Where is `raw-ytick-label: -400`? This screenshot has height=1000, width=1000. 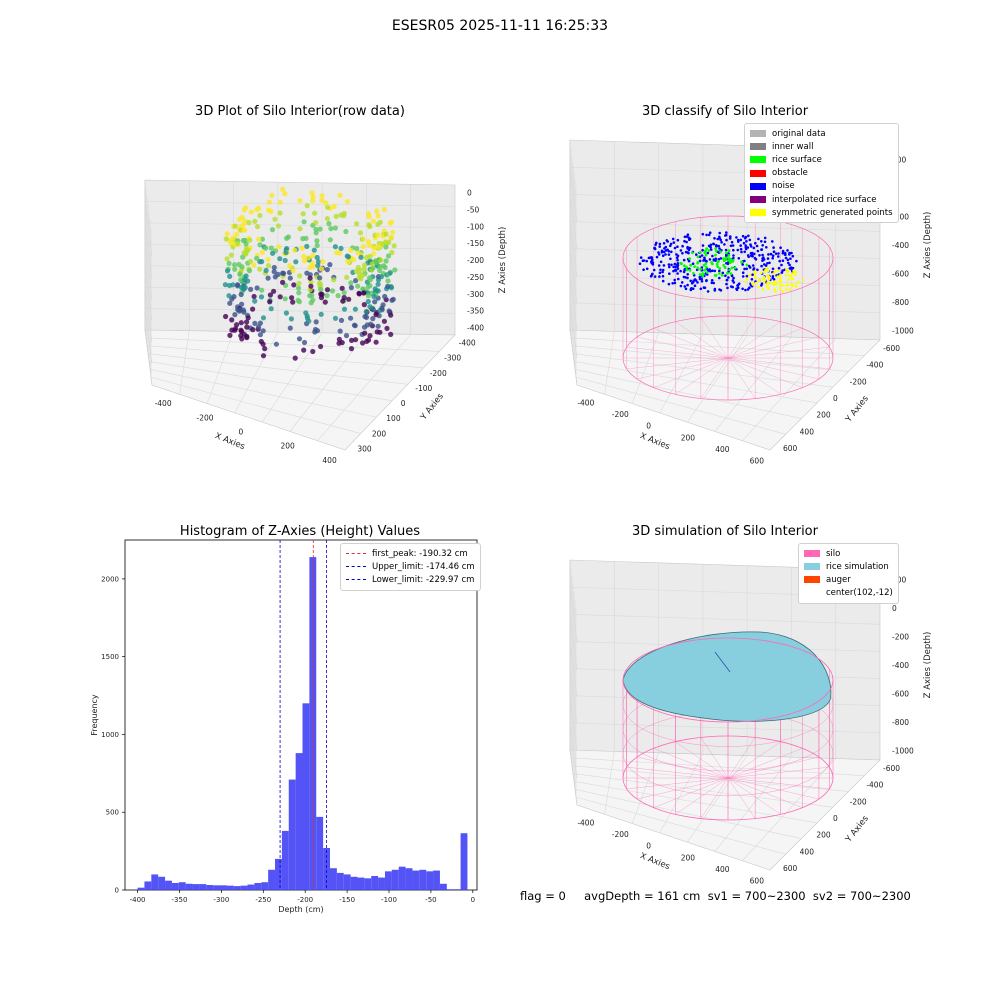
raw-ytick-label: -400 is located at coordinates (467, 343).